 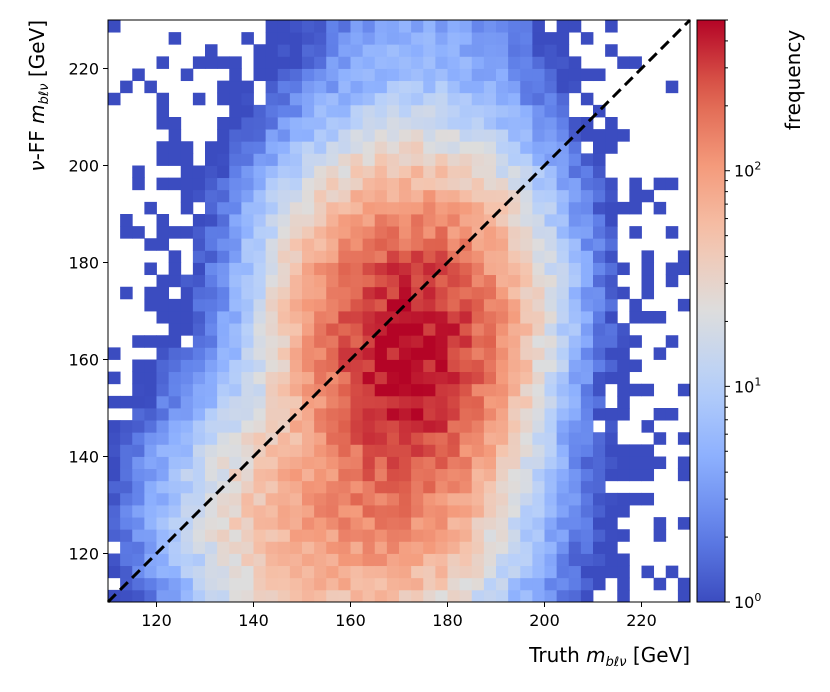 What do you see at coordinates (350, 620) in the screenshot?
I see `x-tick-label: 160` at bounding box center [350, 620].